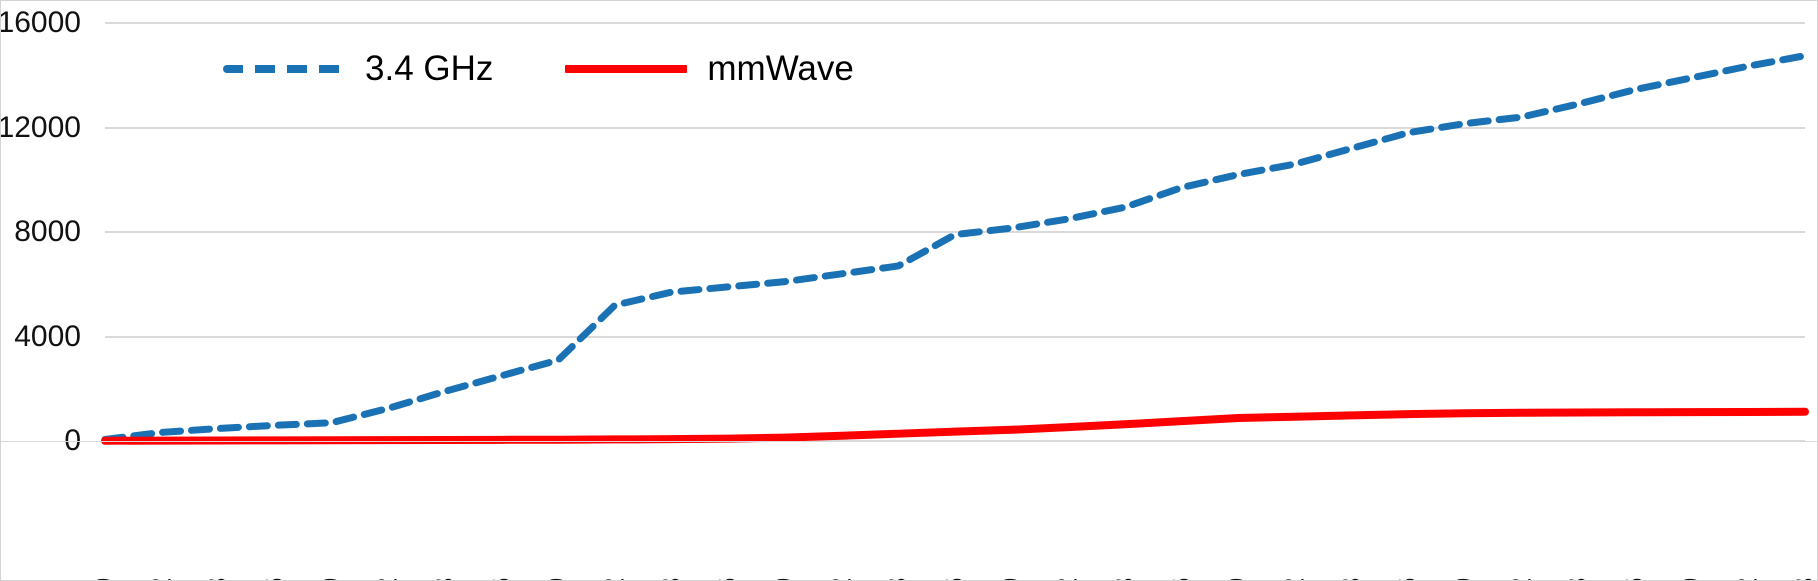  What do you see at coordinates (728, 578) in the screenshot?
I see `x-axis-tick-2021-06: 2021-06` at bounding box center [728, 578].